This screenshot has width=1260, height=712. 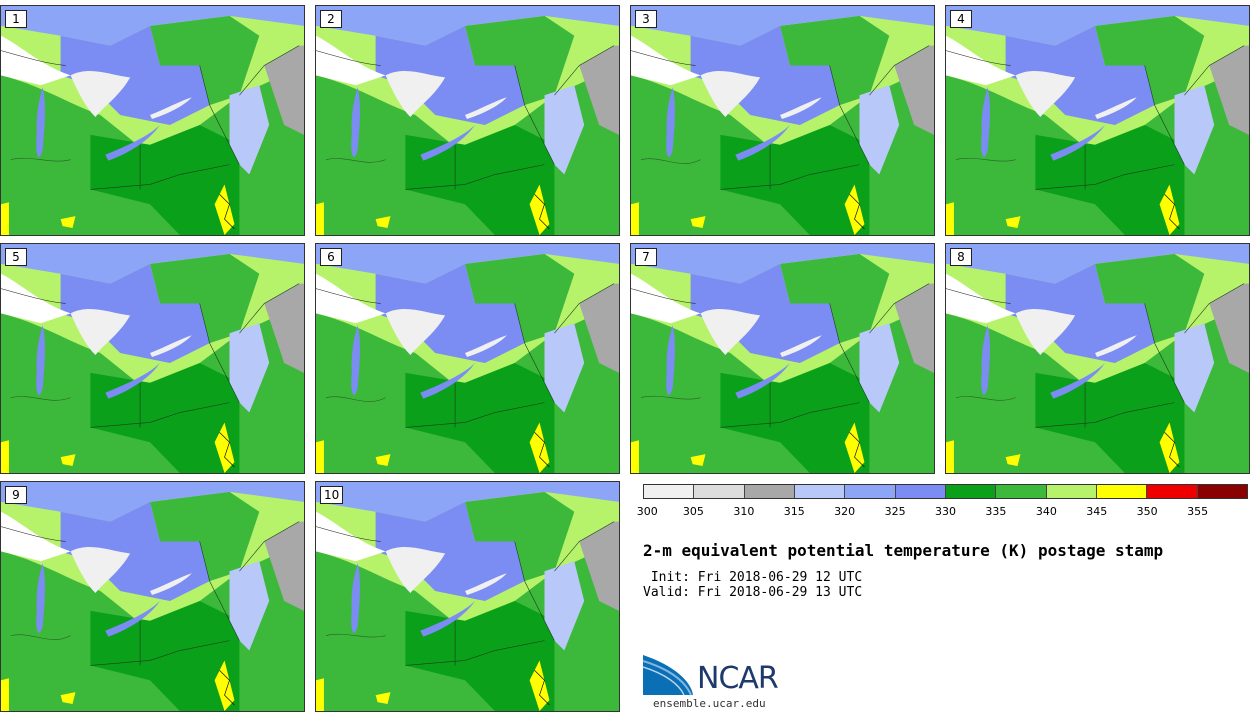 What do you see at coordinates (996, 511) in the screenshot?
I see `color-legend-tick-label: 335` at bounding box center [996, 511].